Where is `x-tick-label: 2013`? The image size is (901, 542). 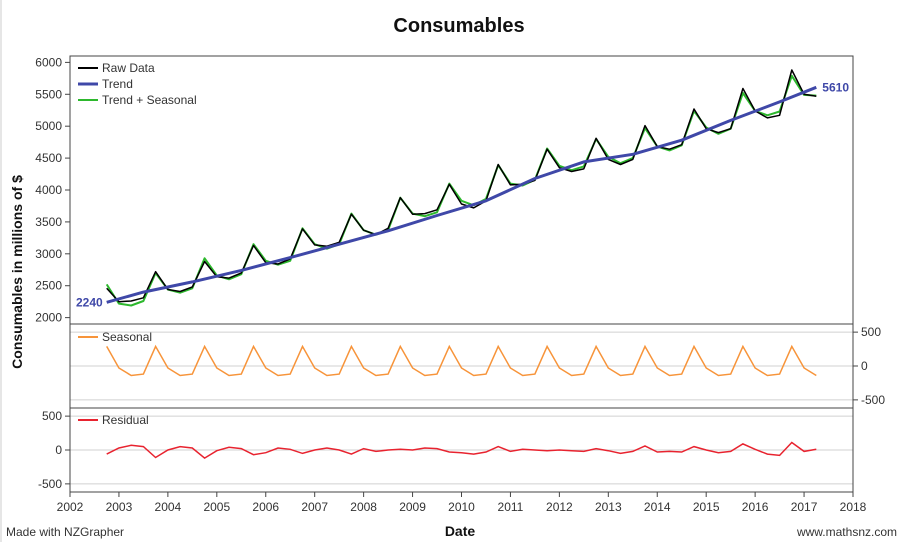 x-tick-label: 2013 is located at coordinates (608, 507).